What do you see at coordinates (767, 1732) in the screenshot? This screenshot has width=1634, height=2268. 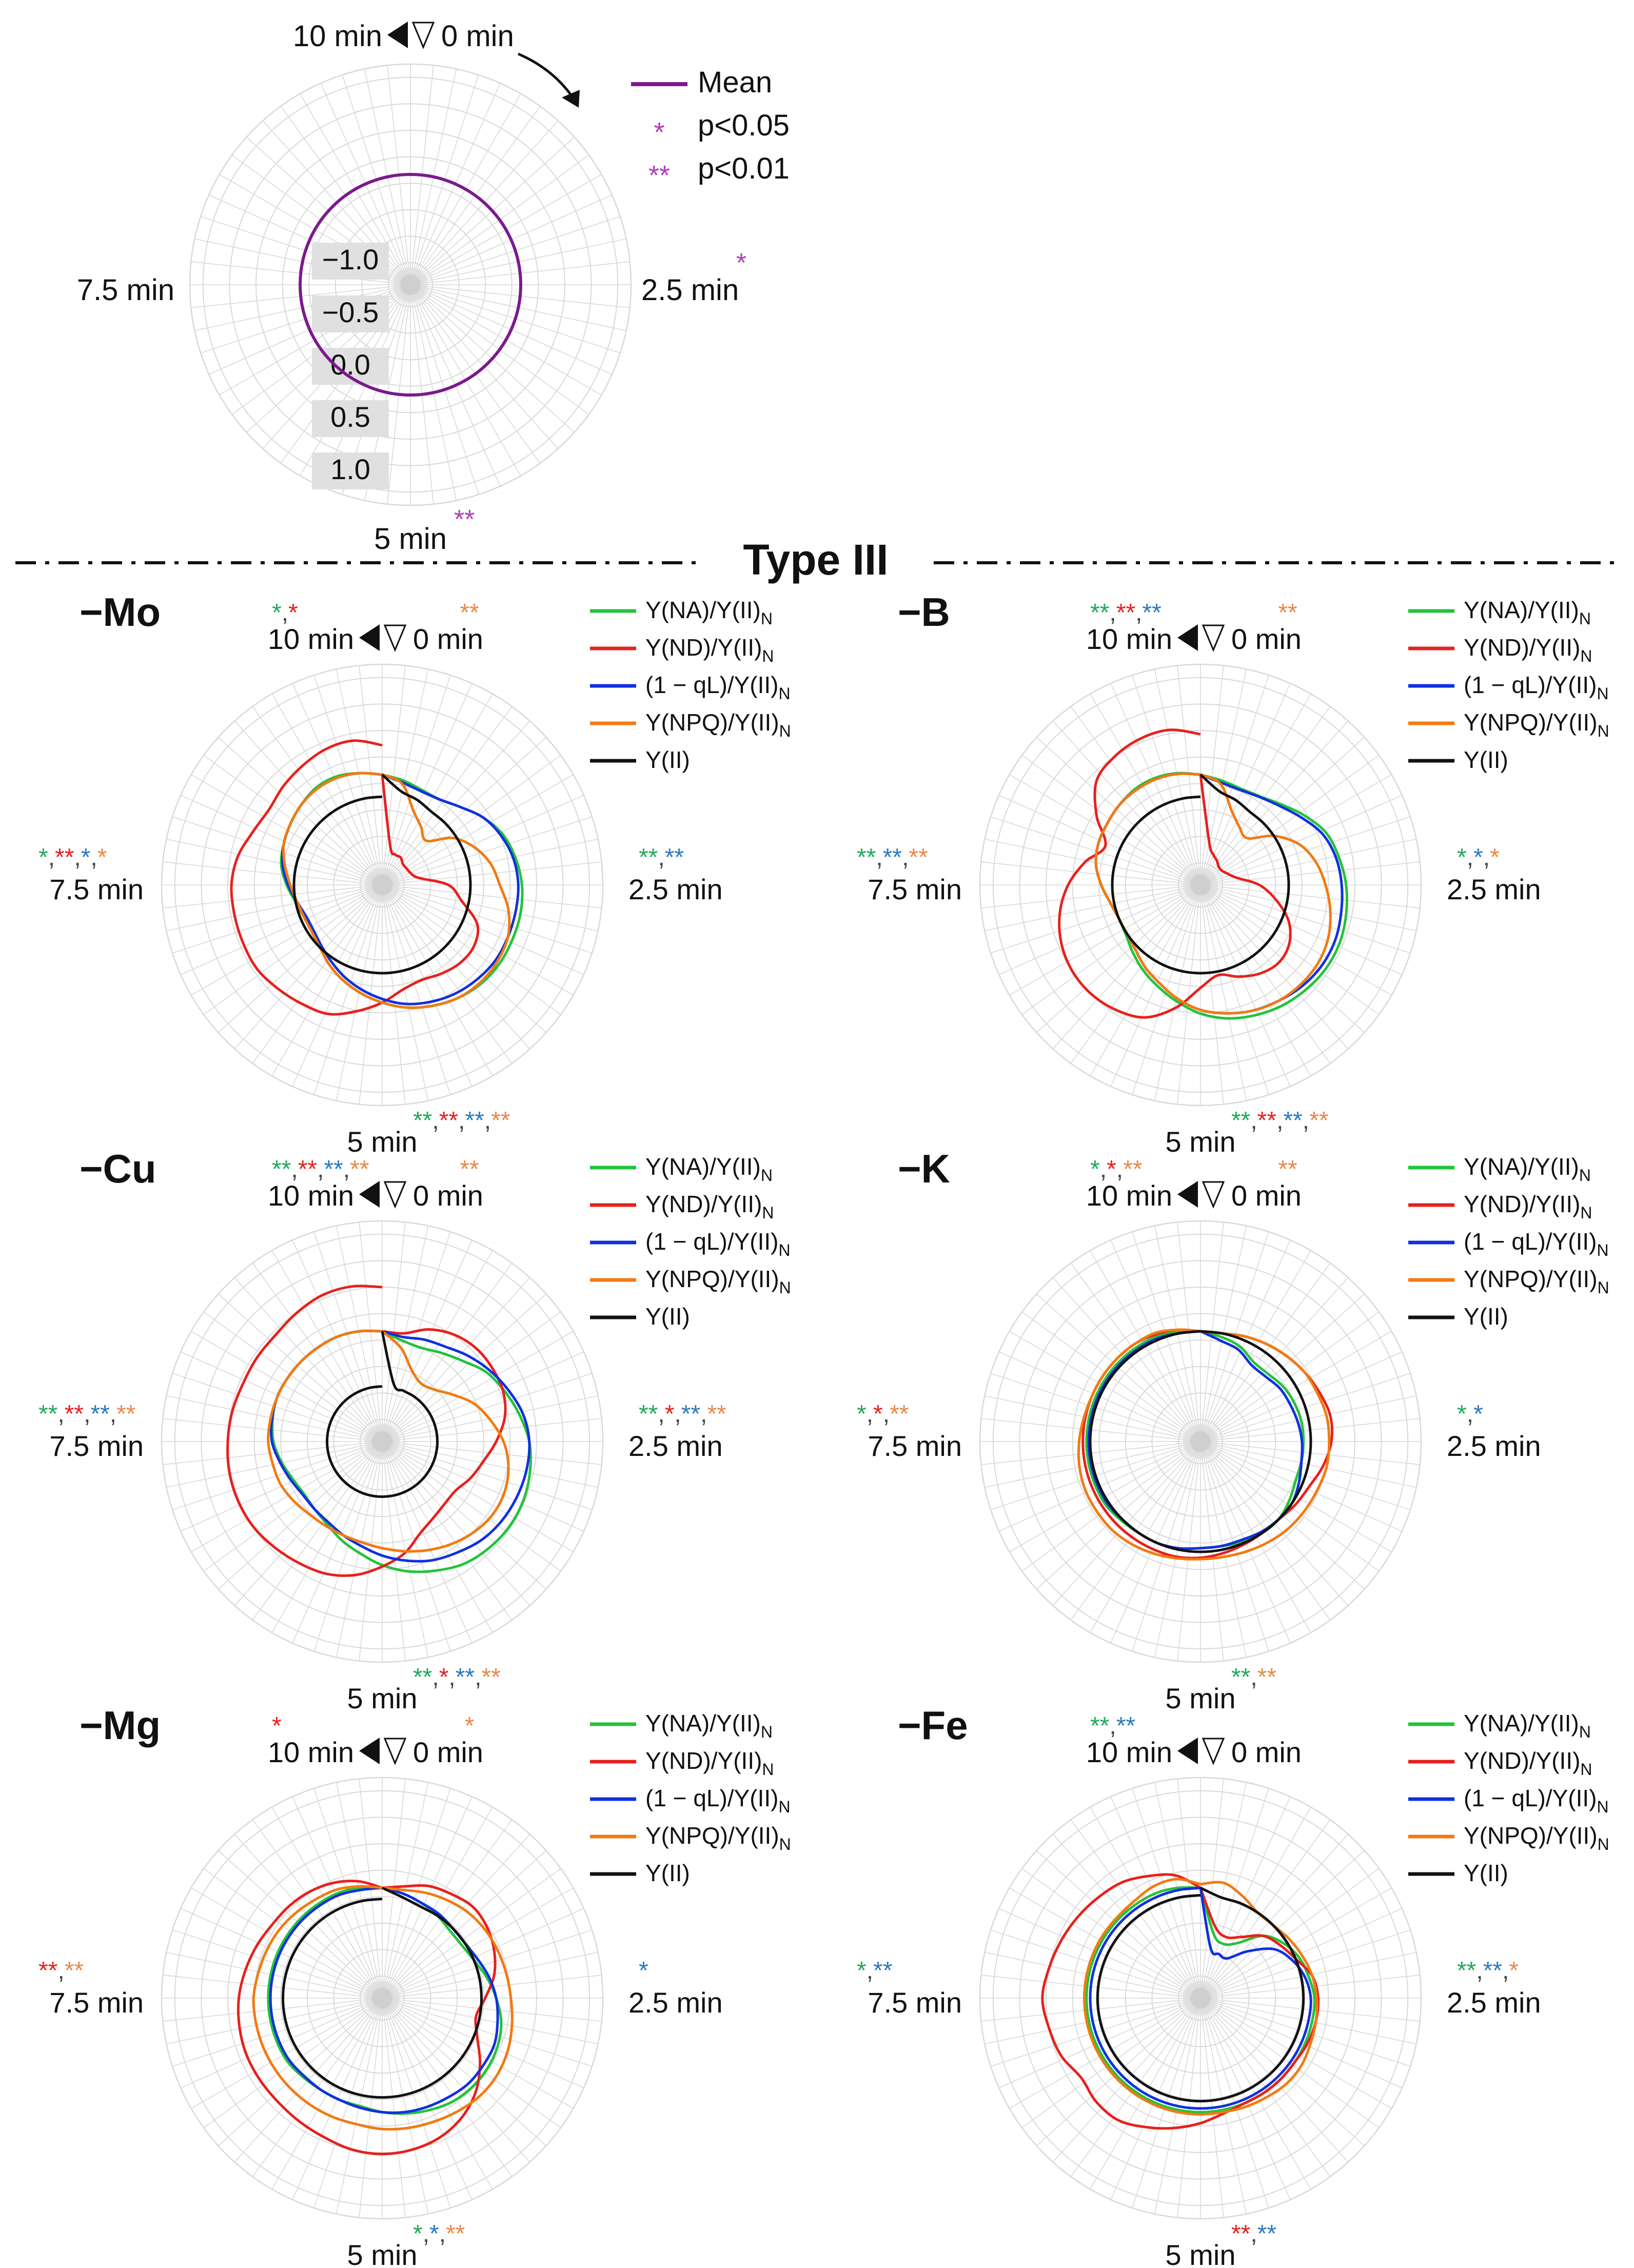 I see `panel-Mg-legend-subscript: N` at bounding box center [767, 1732].